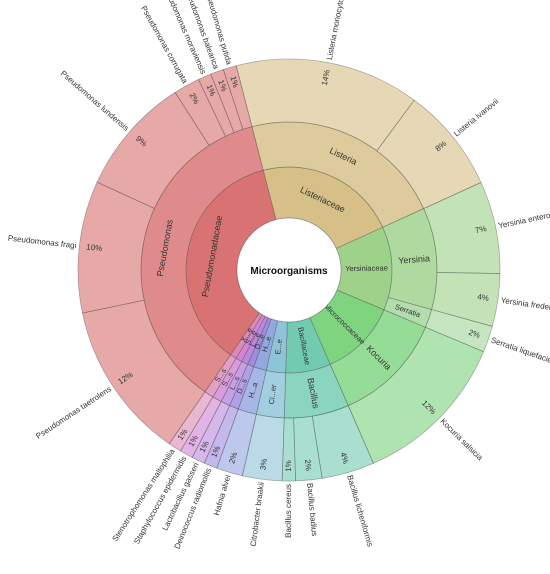 The height and width of the screenshot is (574, 550). I want to click on genus-arc-hafnia, so click(252, 390).